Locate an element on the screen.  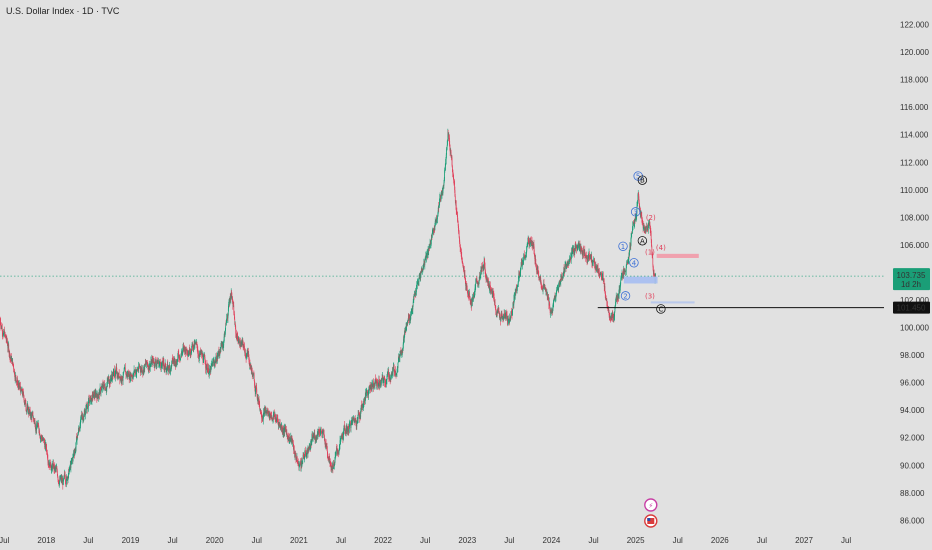
lightning-icon is located at coordinates (651, 505).